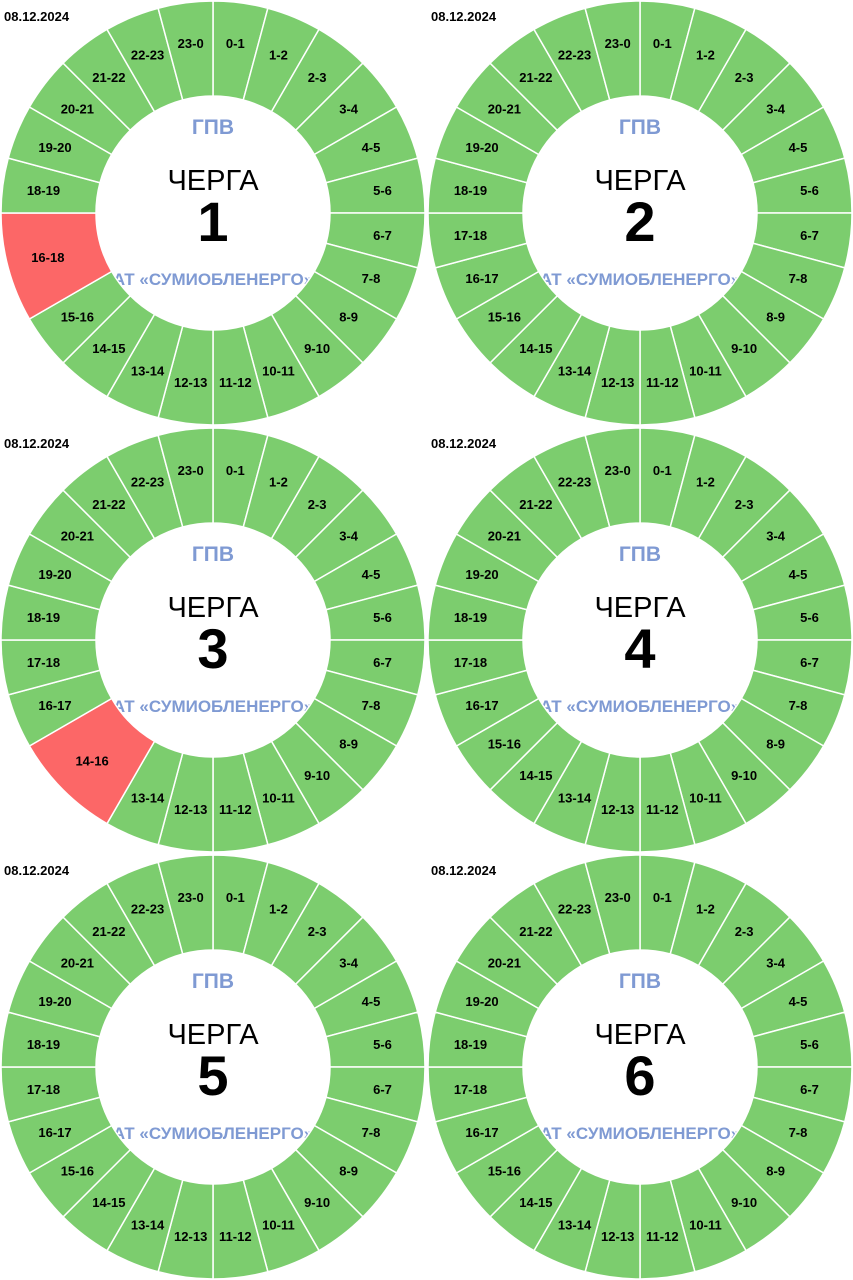 The height and width of the screenshot is (1280, 853). I want to click on queue-number: 3, so click(212, 648).